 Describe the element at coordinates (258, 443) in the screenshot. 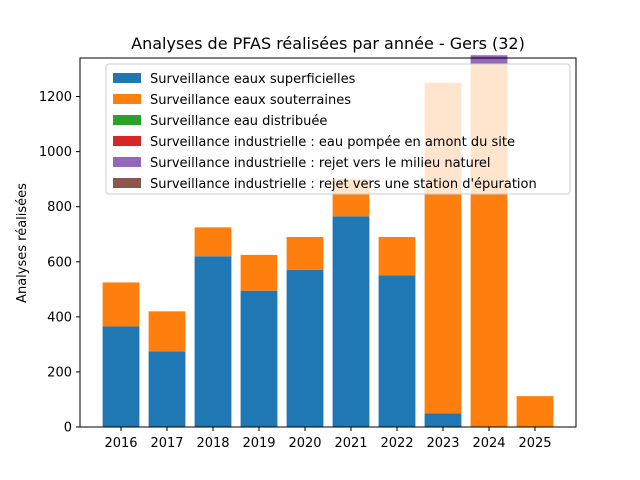

I see `x-tick-label: 2019` at that location.